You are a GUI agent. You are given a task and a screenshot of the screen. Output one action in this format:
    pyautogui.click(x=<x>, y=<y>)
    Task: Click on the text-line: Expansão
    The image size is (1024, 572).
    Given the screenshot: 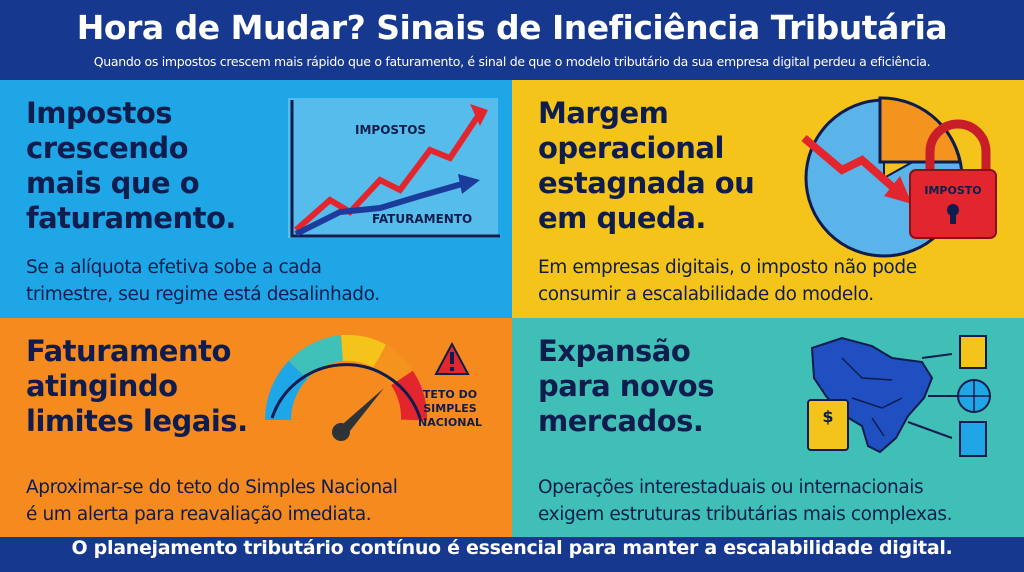 What is the action you would take?
    pyautogui.click(x=614, y=351)
    